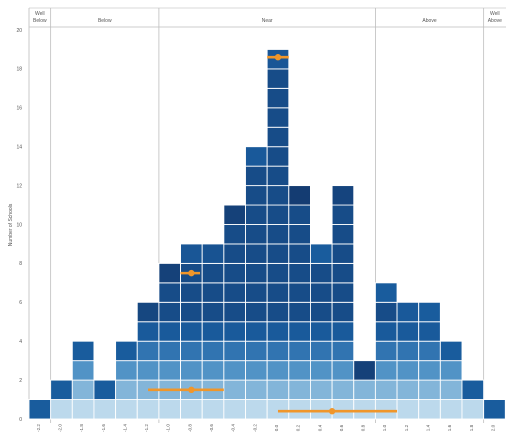 The image size is (506, 436). What do you see at coordinates (168, 428) in the screenshot?
I see `x-tick-label: -1.0` at bounding box center [168, 428].